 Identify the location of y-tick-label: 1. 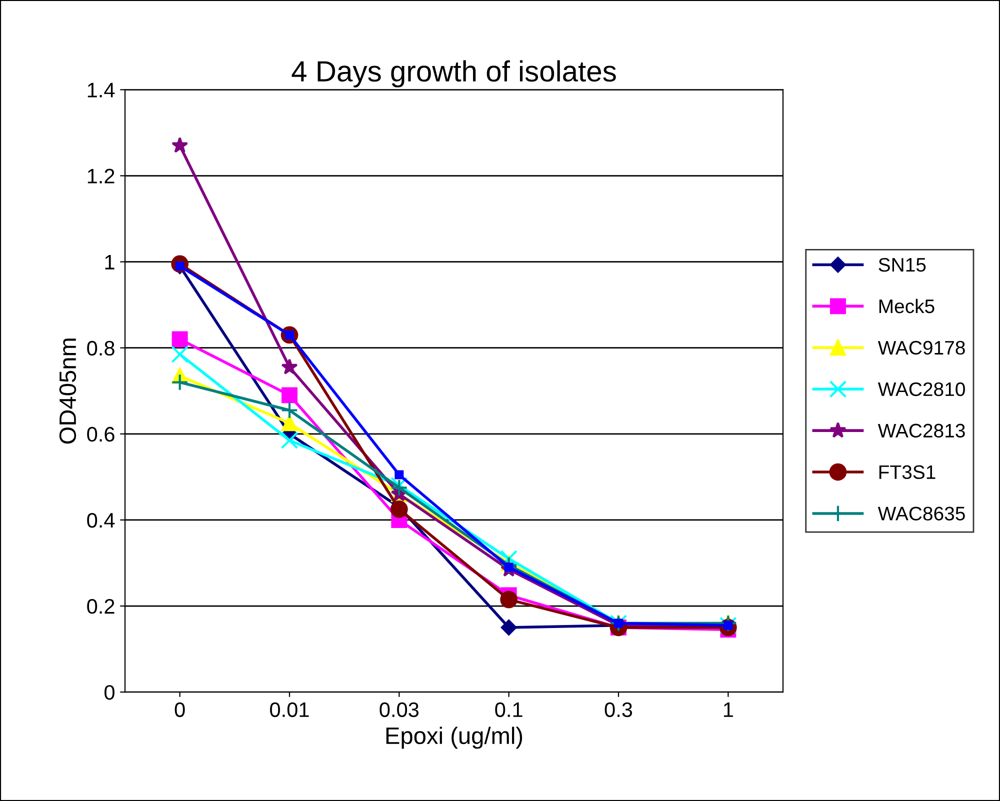
(109, 262).